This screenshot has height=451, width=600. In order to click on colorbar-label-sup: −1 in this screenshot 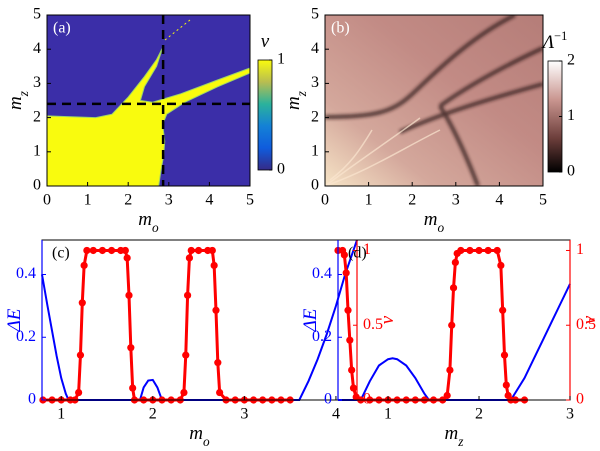, I will do `click(560, 36)`.